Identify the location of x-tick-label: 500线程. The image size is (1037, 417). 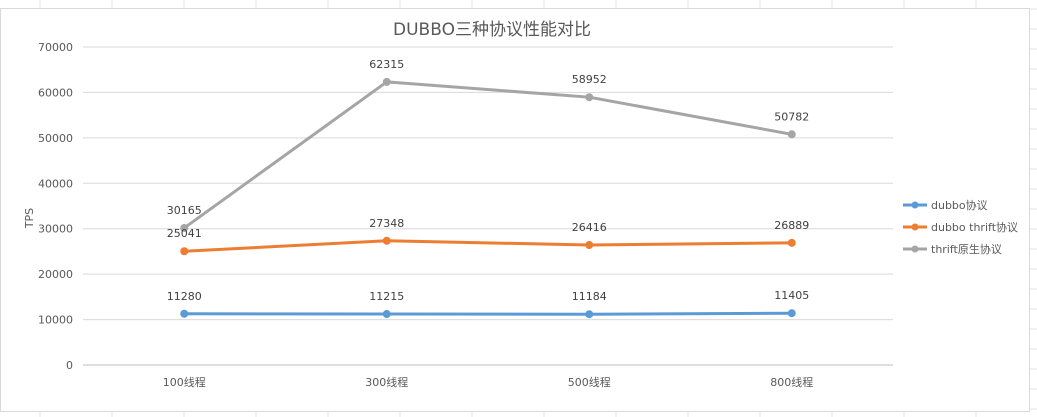
(589, 382).